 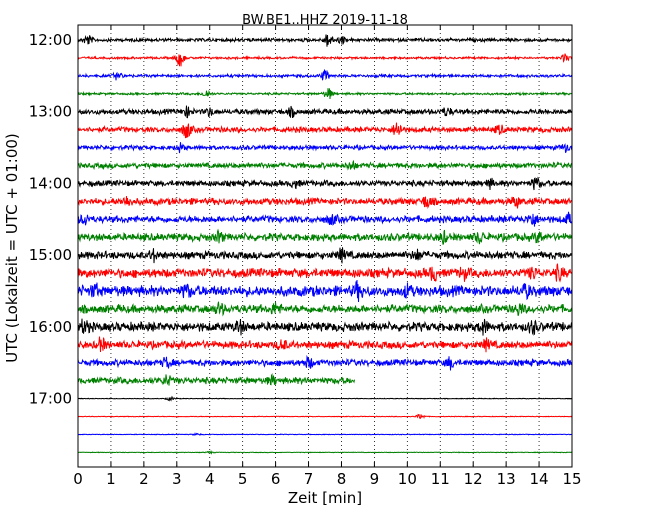 I want to click on x-tick-label: 4, so click(x=210, y=479).